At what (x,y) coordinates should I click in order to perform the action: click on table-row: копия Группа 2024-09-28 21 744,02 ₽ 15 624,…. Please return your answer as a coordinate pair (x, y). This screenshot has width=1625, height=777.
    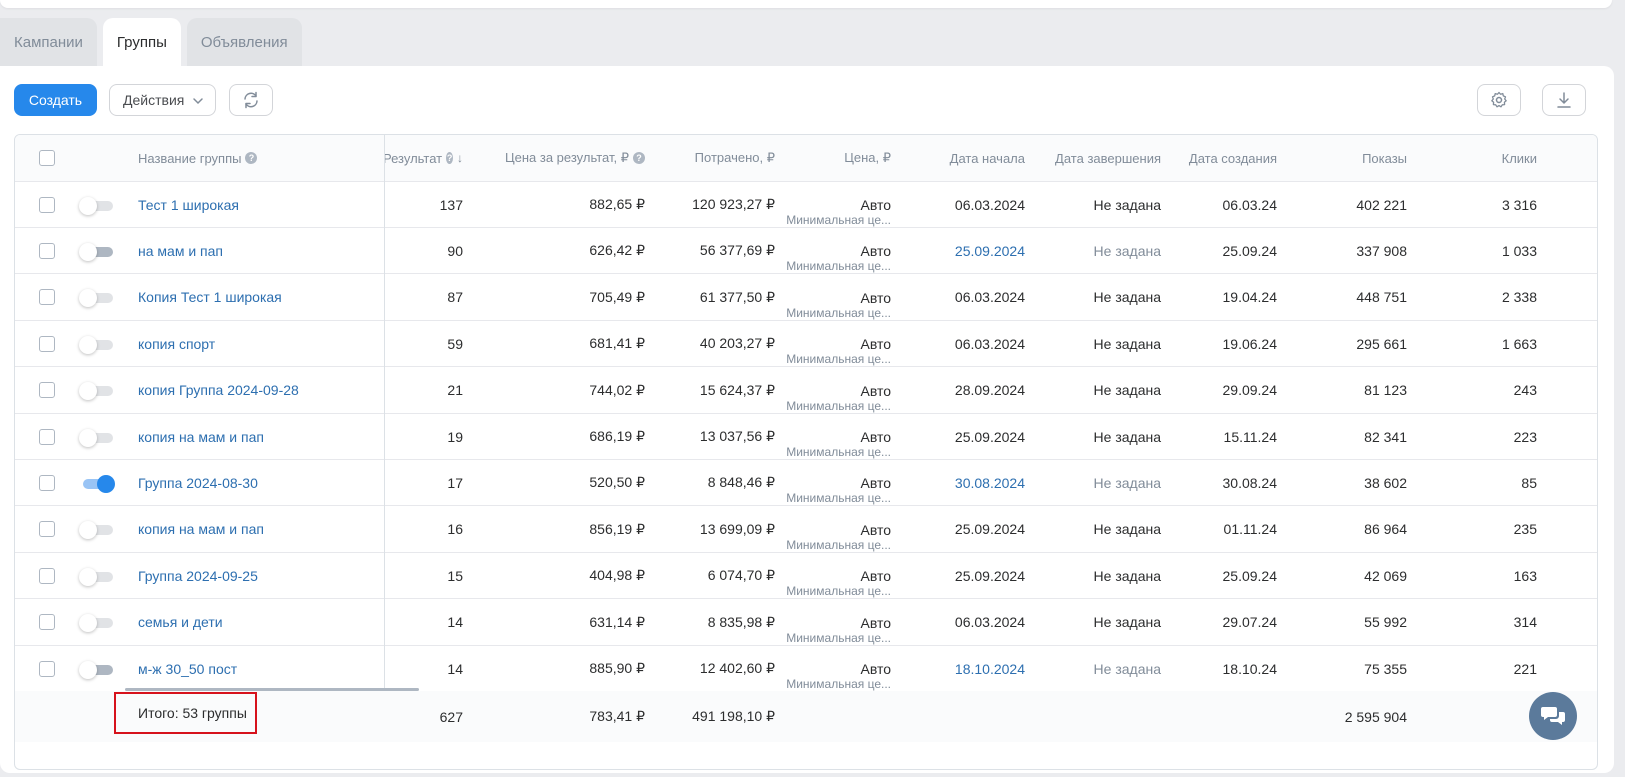
    Looking at the image, I should click on (806, 391).